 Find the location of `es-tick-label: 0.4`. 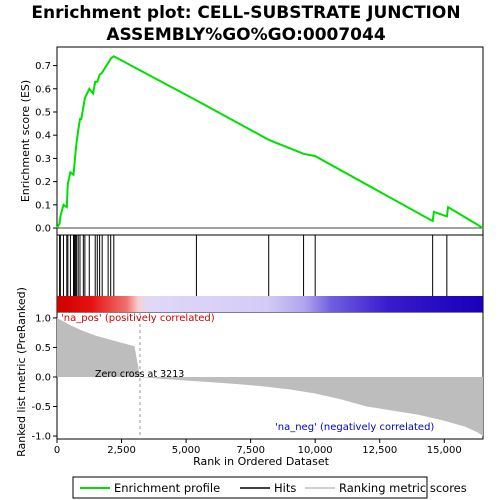

es-tick-label: 0.4 is located at coordinates (43, 136).